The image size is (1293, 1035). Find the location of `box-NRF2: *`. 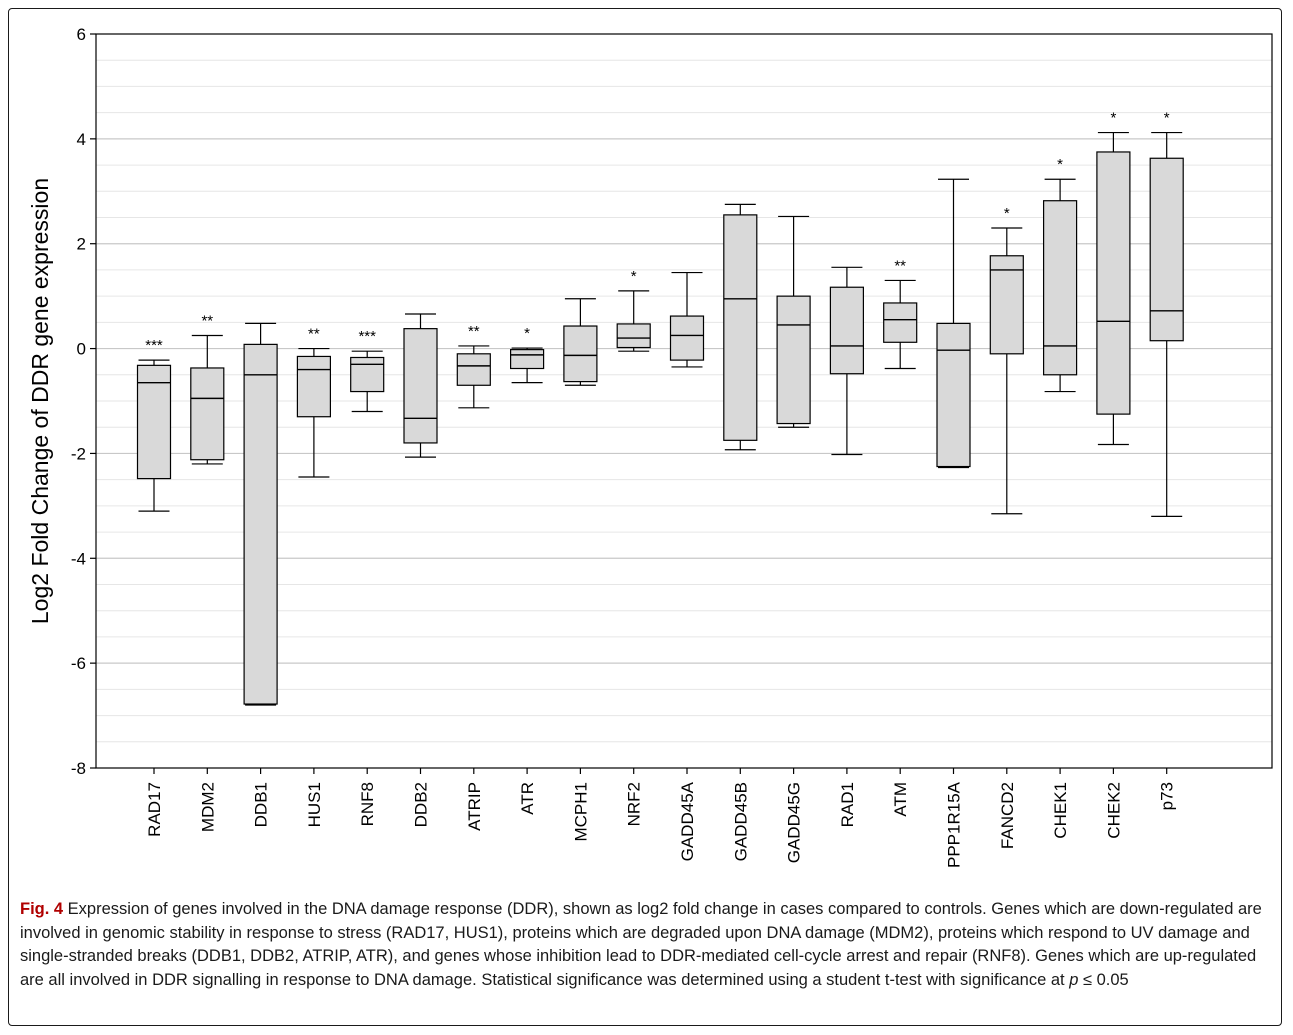

box-NRF2: * is located at coordinates (633, 310).